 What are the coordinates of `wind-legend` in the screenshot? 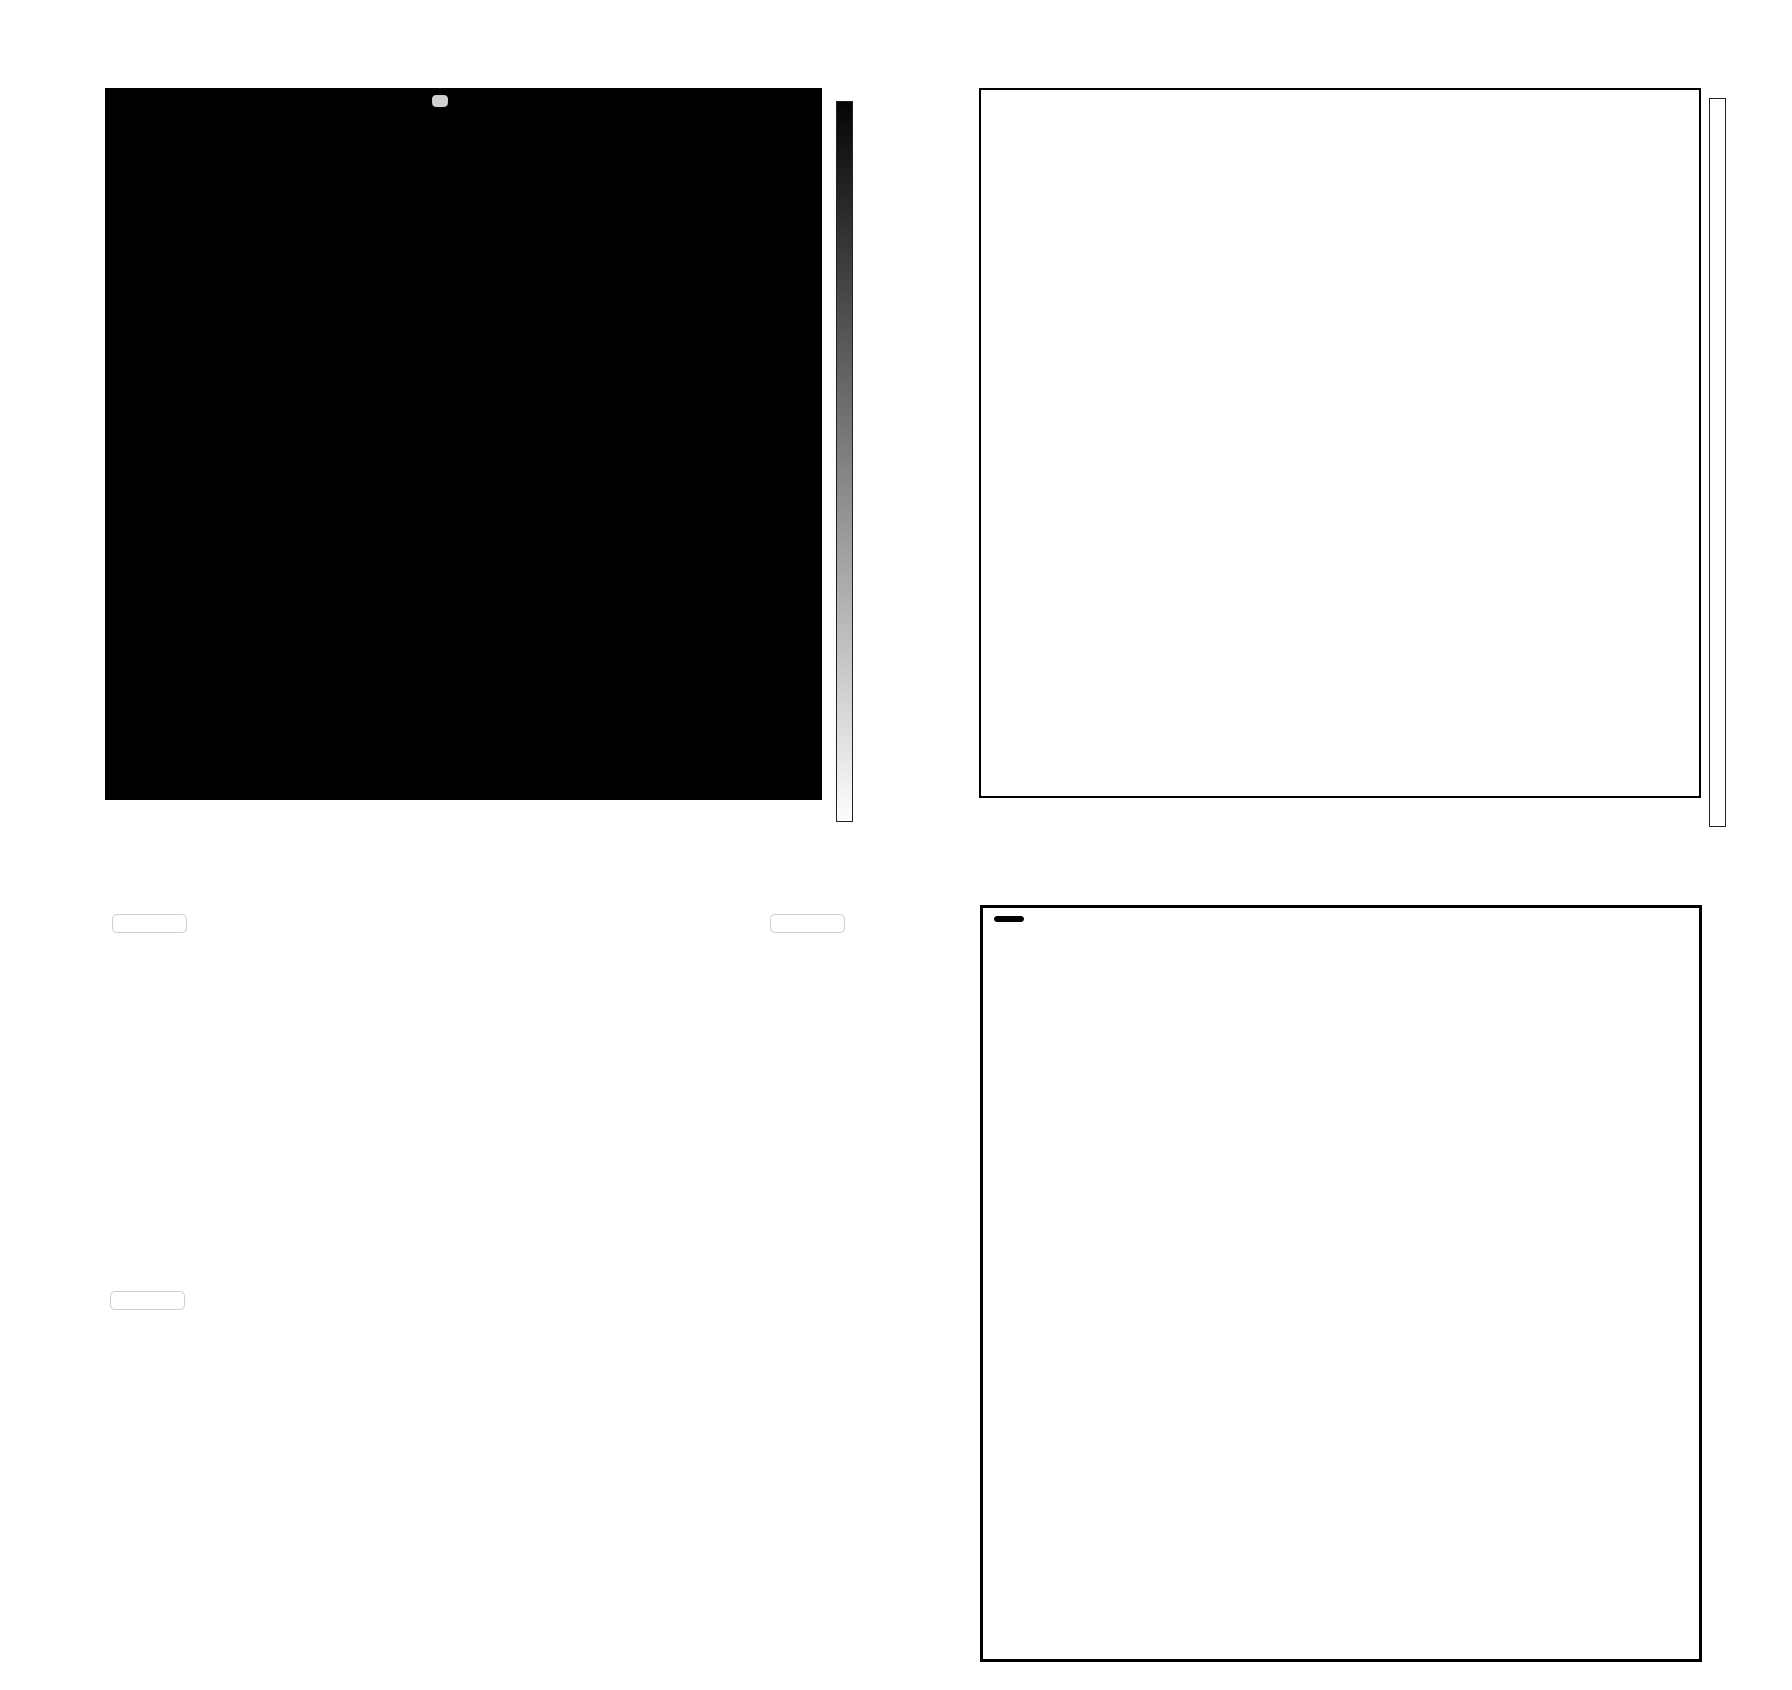 It's located at (149, 923).